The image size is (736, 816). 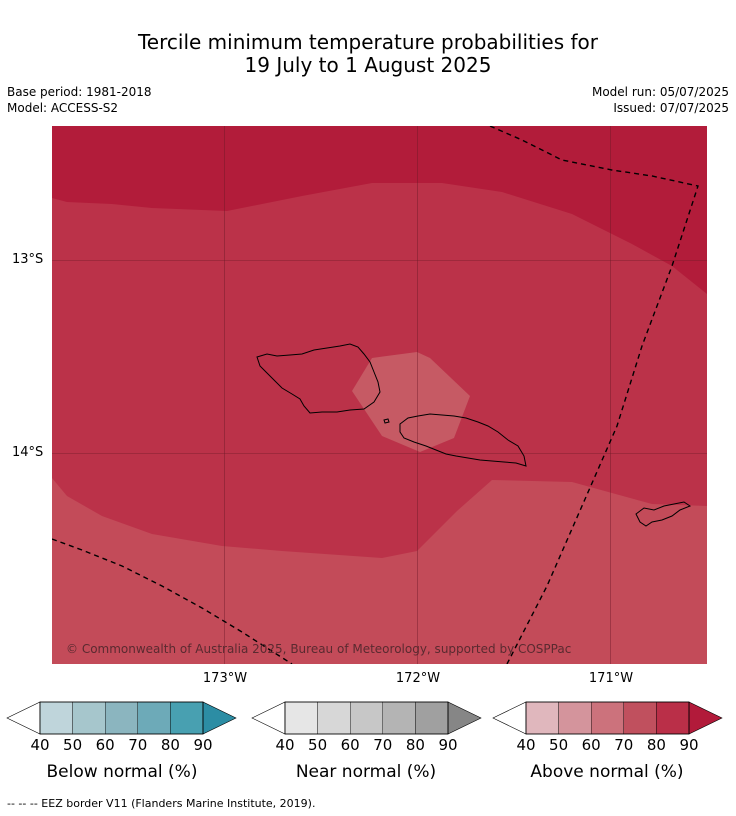 I want to click on meta-left: Base period: 1981-2018 Model: ACCESS-S2, so click(x=79, y=100).